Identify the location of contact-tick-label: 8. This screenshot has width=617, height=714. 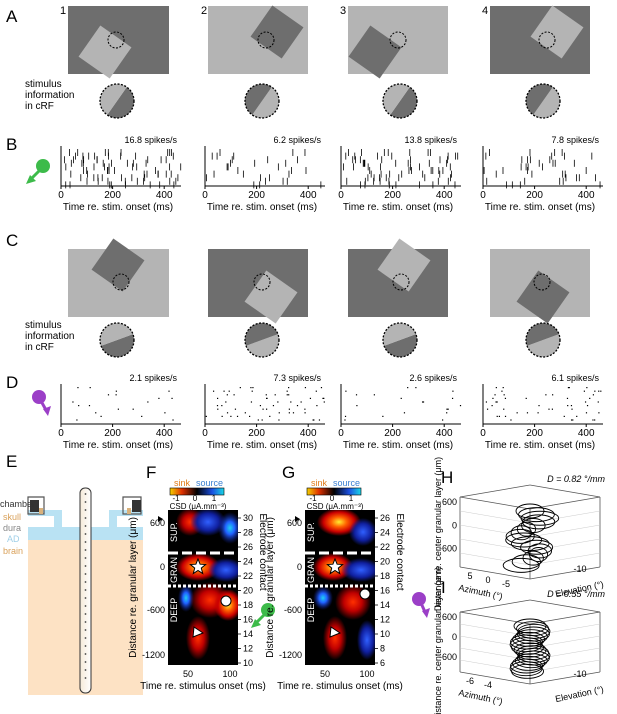
(382, 649).